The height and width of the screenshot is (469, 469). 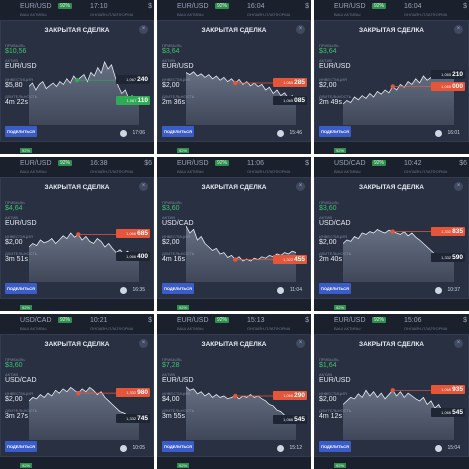 What do you see at coordinates (446, 413) in the screenshot?
I see `close-price-prefix: 1,066` at bounding box center [446, 413].